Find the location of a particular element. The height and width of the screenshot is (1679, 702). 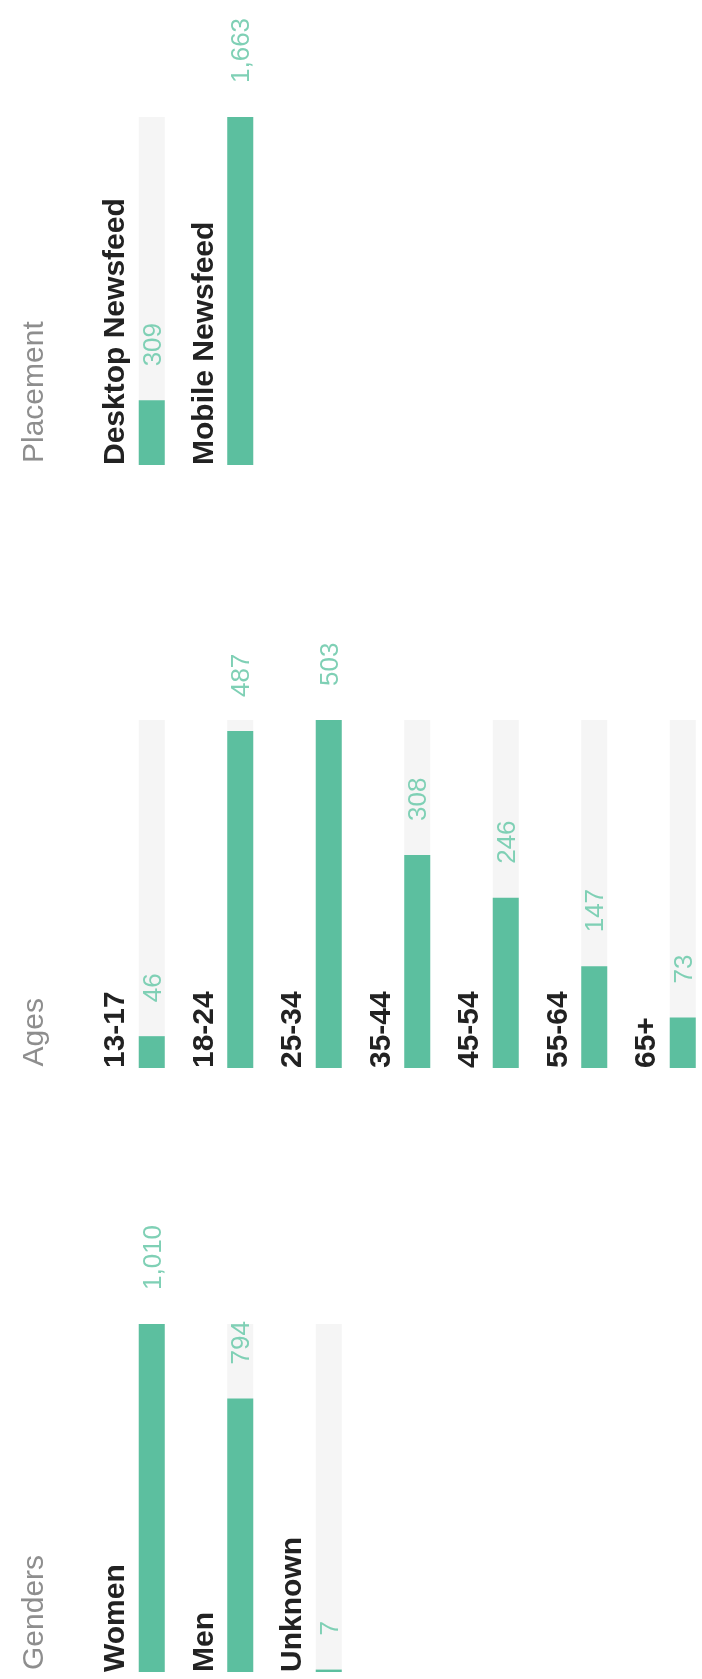

data-label: 503 is located at coordinates (328, 665).